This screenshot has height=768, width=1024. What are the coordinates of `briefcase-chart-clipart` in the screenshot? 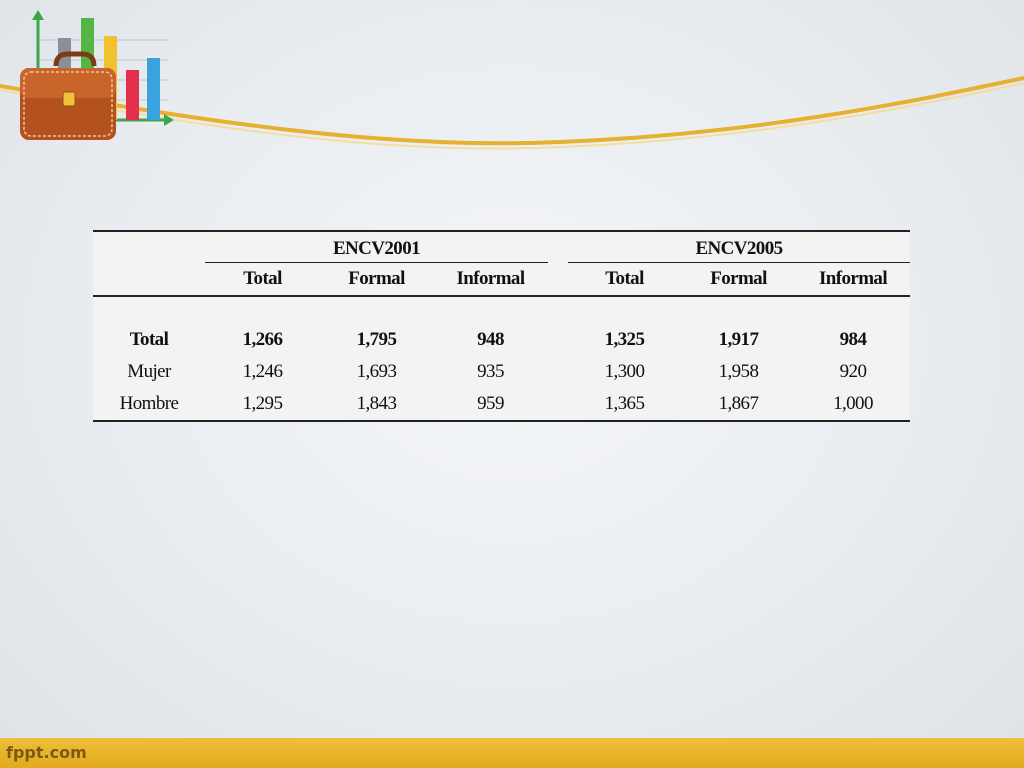 It's located at (97, 75).